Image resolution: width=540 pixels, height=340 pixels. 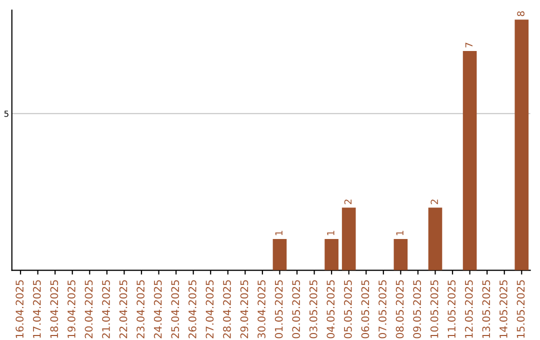 What do you see at coordinates (468, 309) in the screenshot?
I see `x-tick-label: 12.05.2025` at bounding box center [468, 309].